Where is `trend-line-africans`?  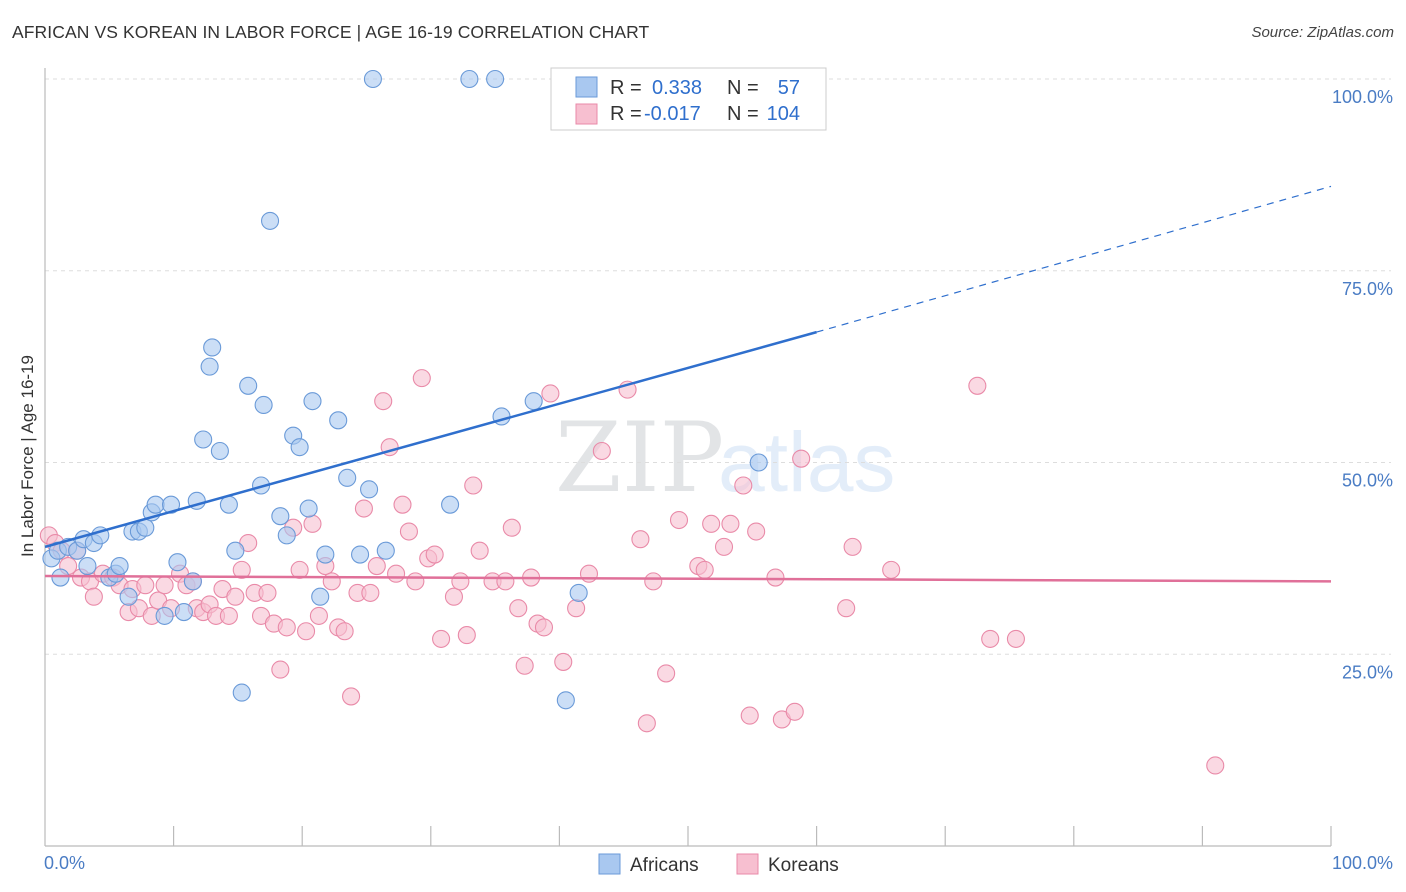 trend-line-africans is located at coordinates (430, 439).